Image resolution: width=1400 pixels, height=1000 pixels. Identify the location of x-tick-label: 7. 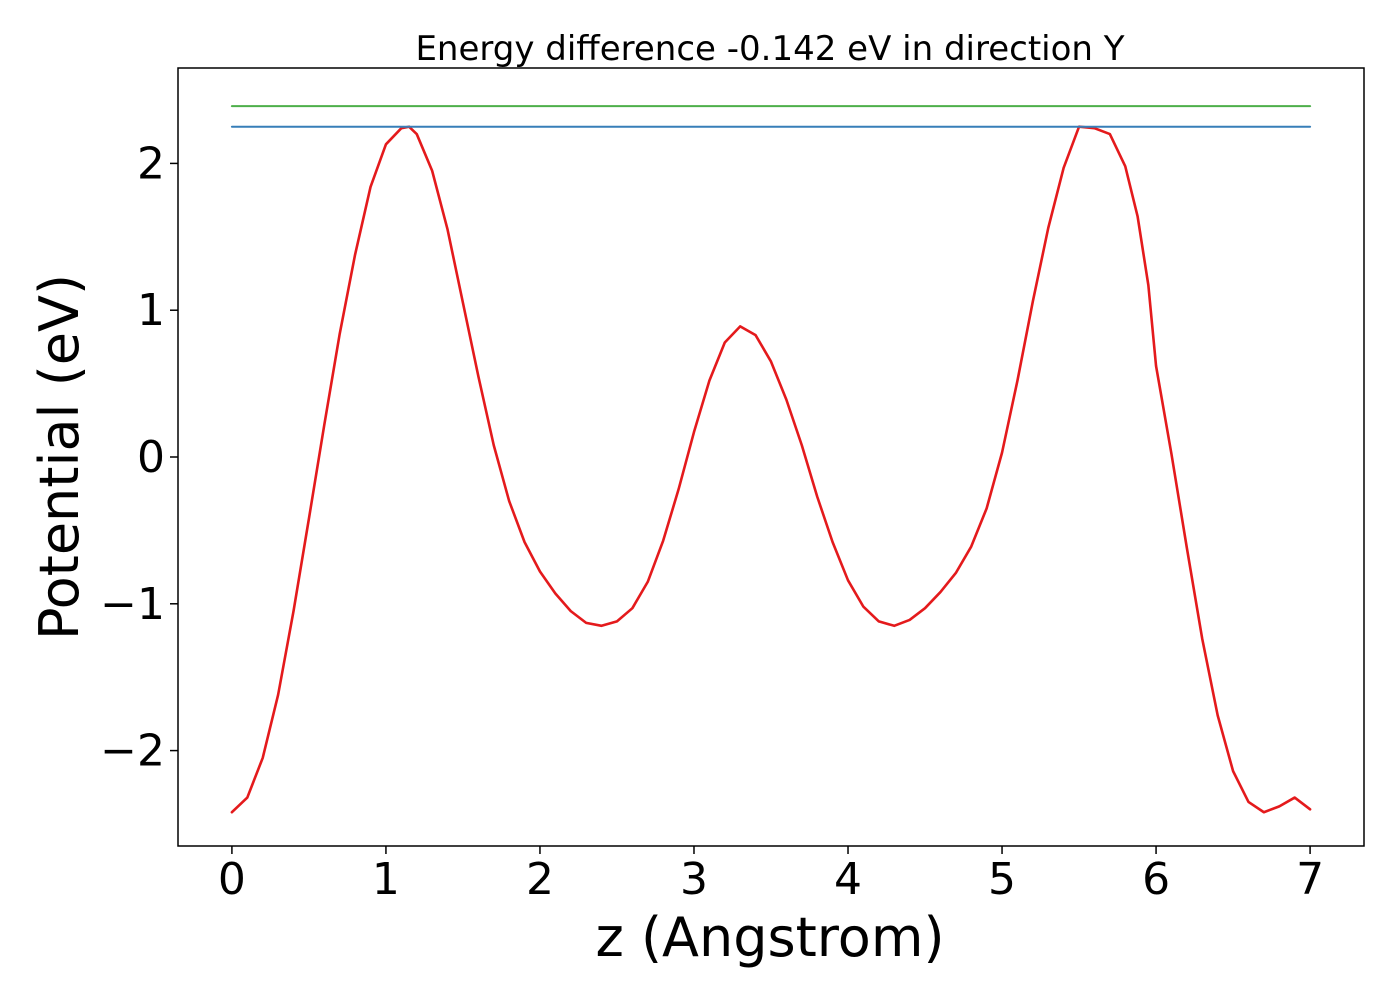
(1310, 879).